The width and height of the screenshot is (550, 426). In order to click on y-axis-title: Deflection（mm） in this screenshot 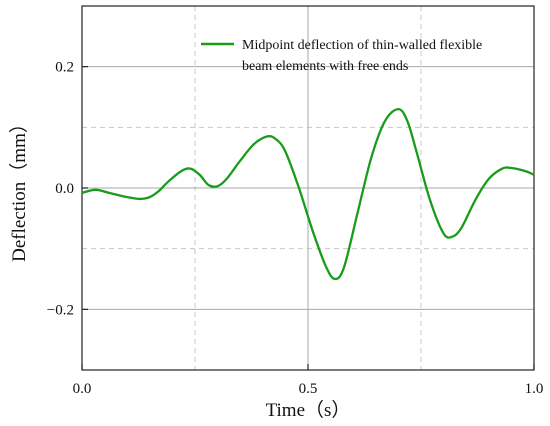, I will do `click(19, 188)`.